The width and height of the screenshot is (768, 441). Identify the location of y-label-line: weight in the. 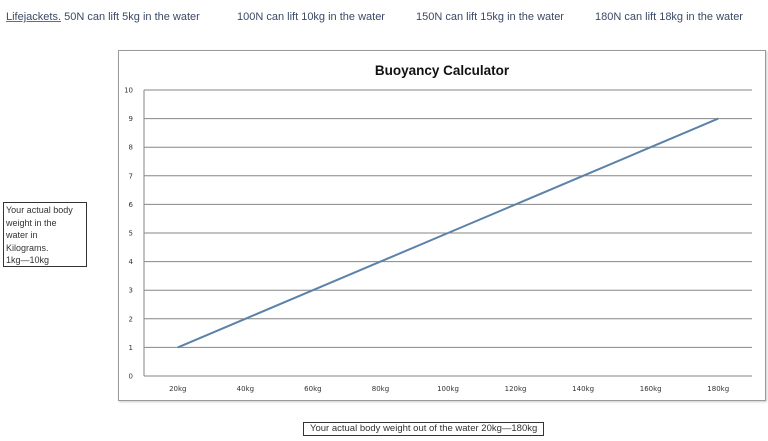
(31, 222).